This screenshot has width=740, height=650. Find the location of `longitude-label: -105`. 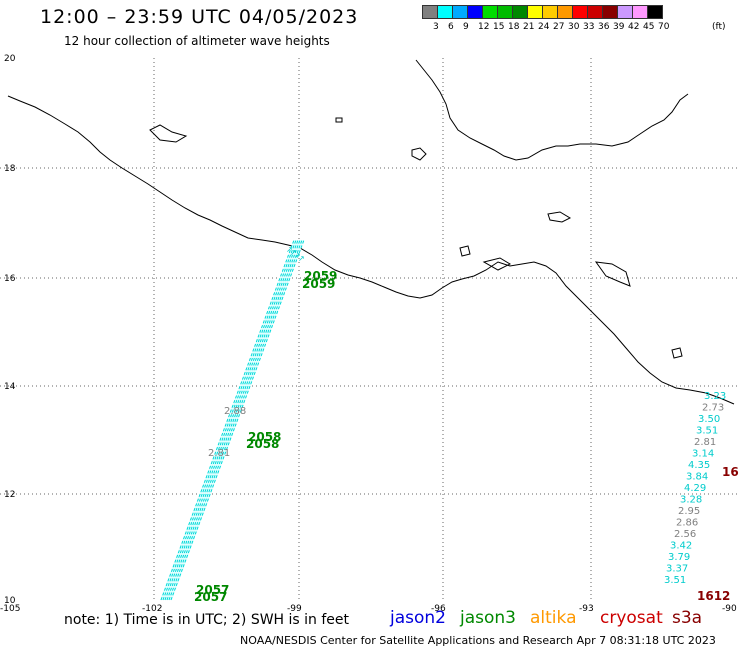

longitude-label: -105 is located at coordinates (10, 609).